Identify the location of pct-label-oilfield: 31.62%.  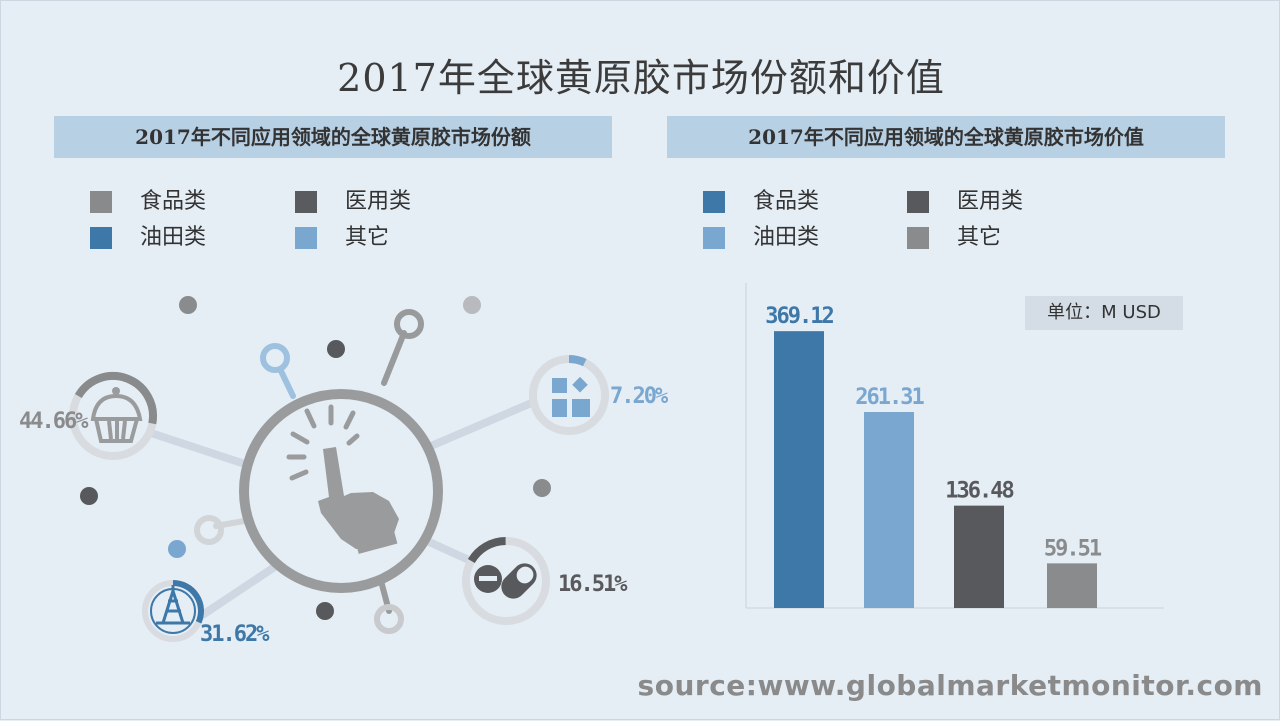
(235, 634).